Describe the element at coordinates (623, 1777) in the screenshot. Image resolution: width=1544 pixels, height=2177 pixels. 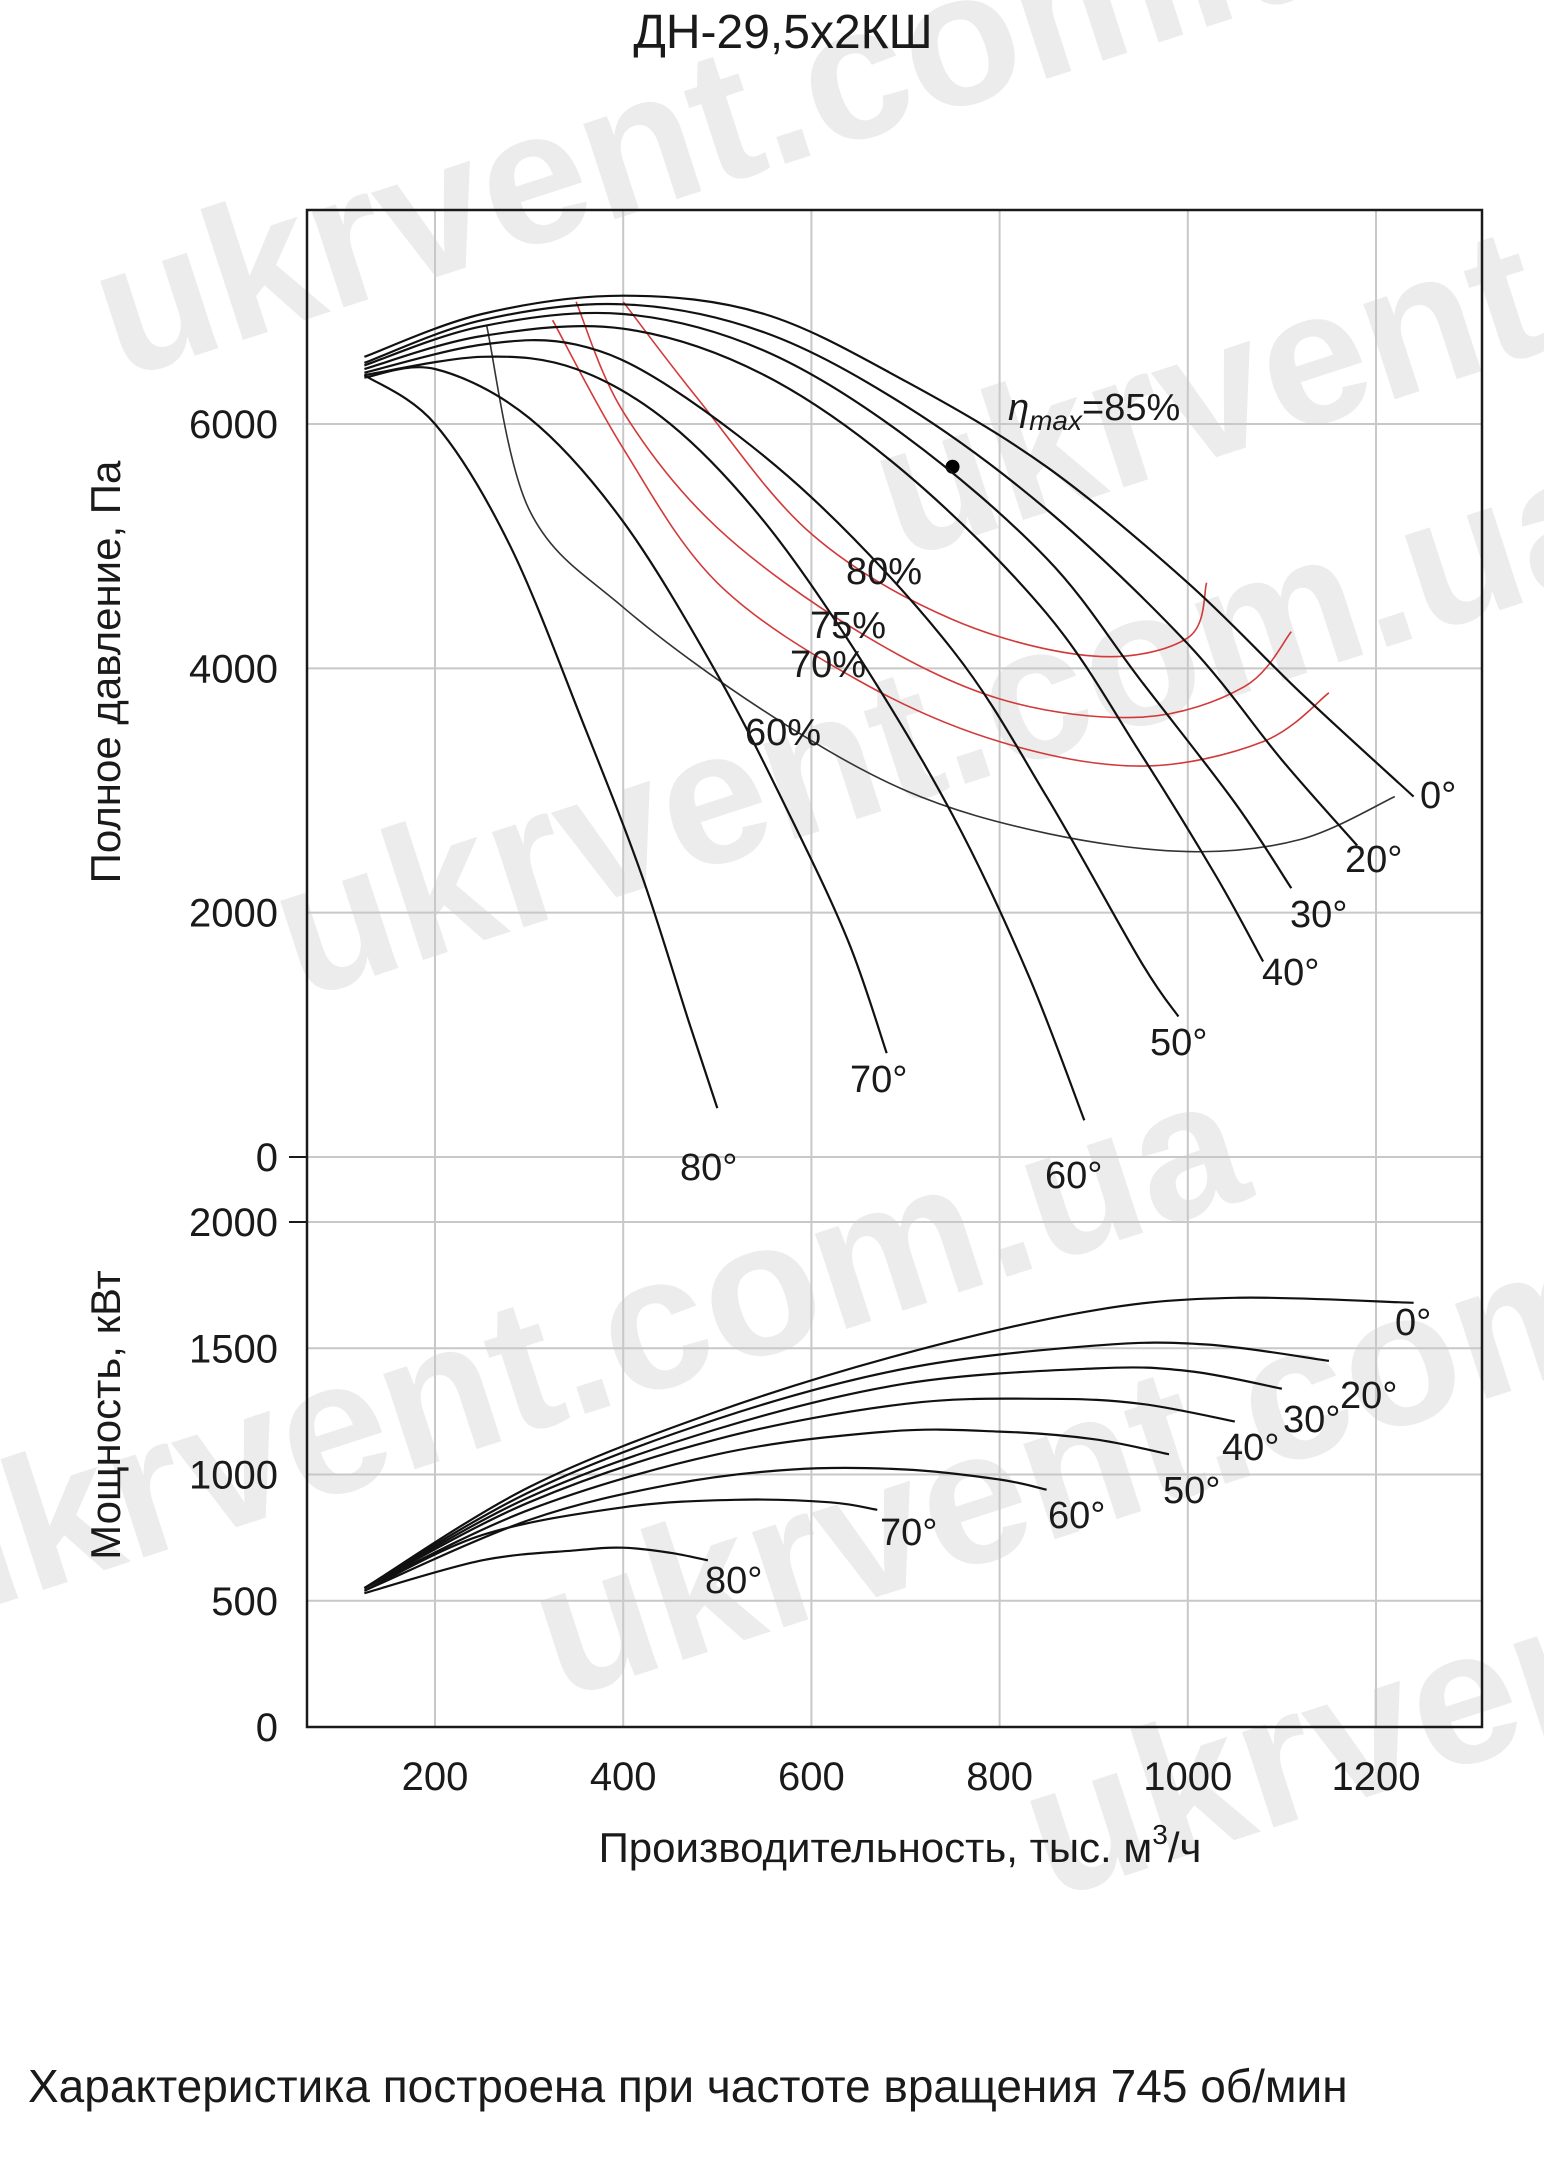
I see `x-tick-label: 400` at that location.